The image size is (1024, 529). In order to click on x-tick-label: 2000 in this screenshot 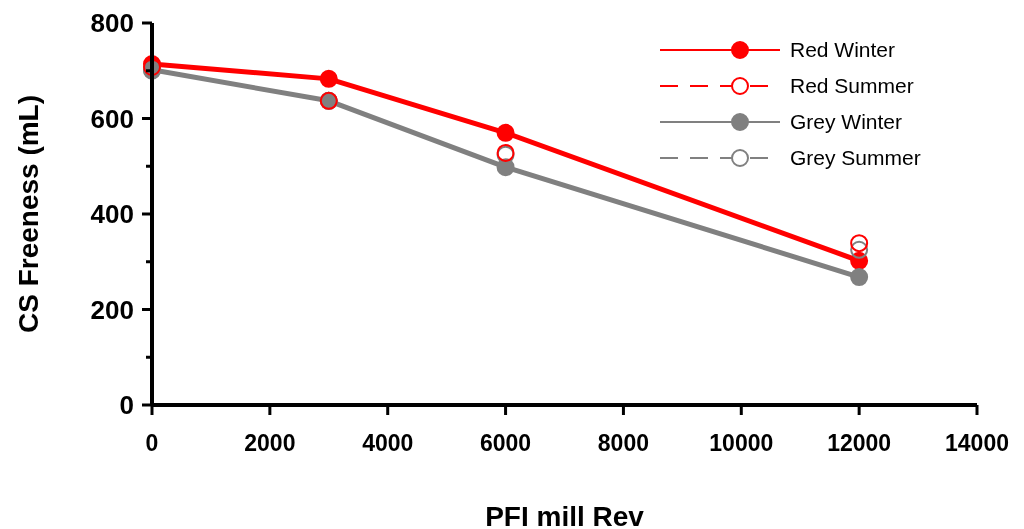, I will do `click(270, 443)`.